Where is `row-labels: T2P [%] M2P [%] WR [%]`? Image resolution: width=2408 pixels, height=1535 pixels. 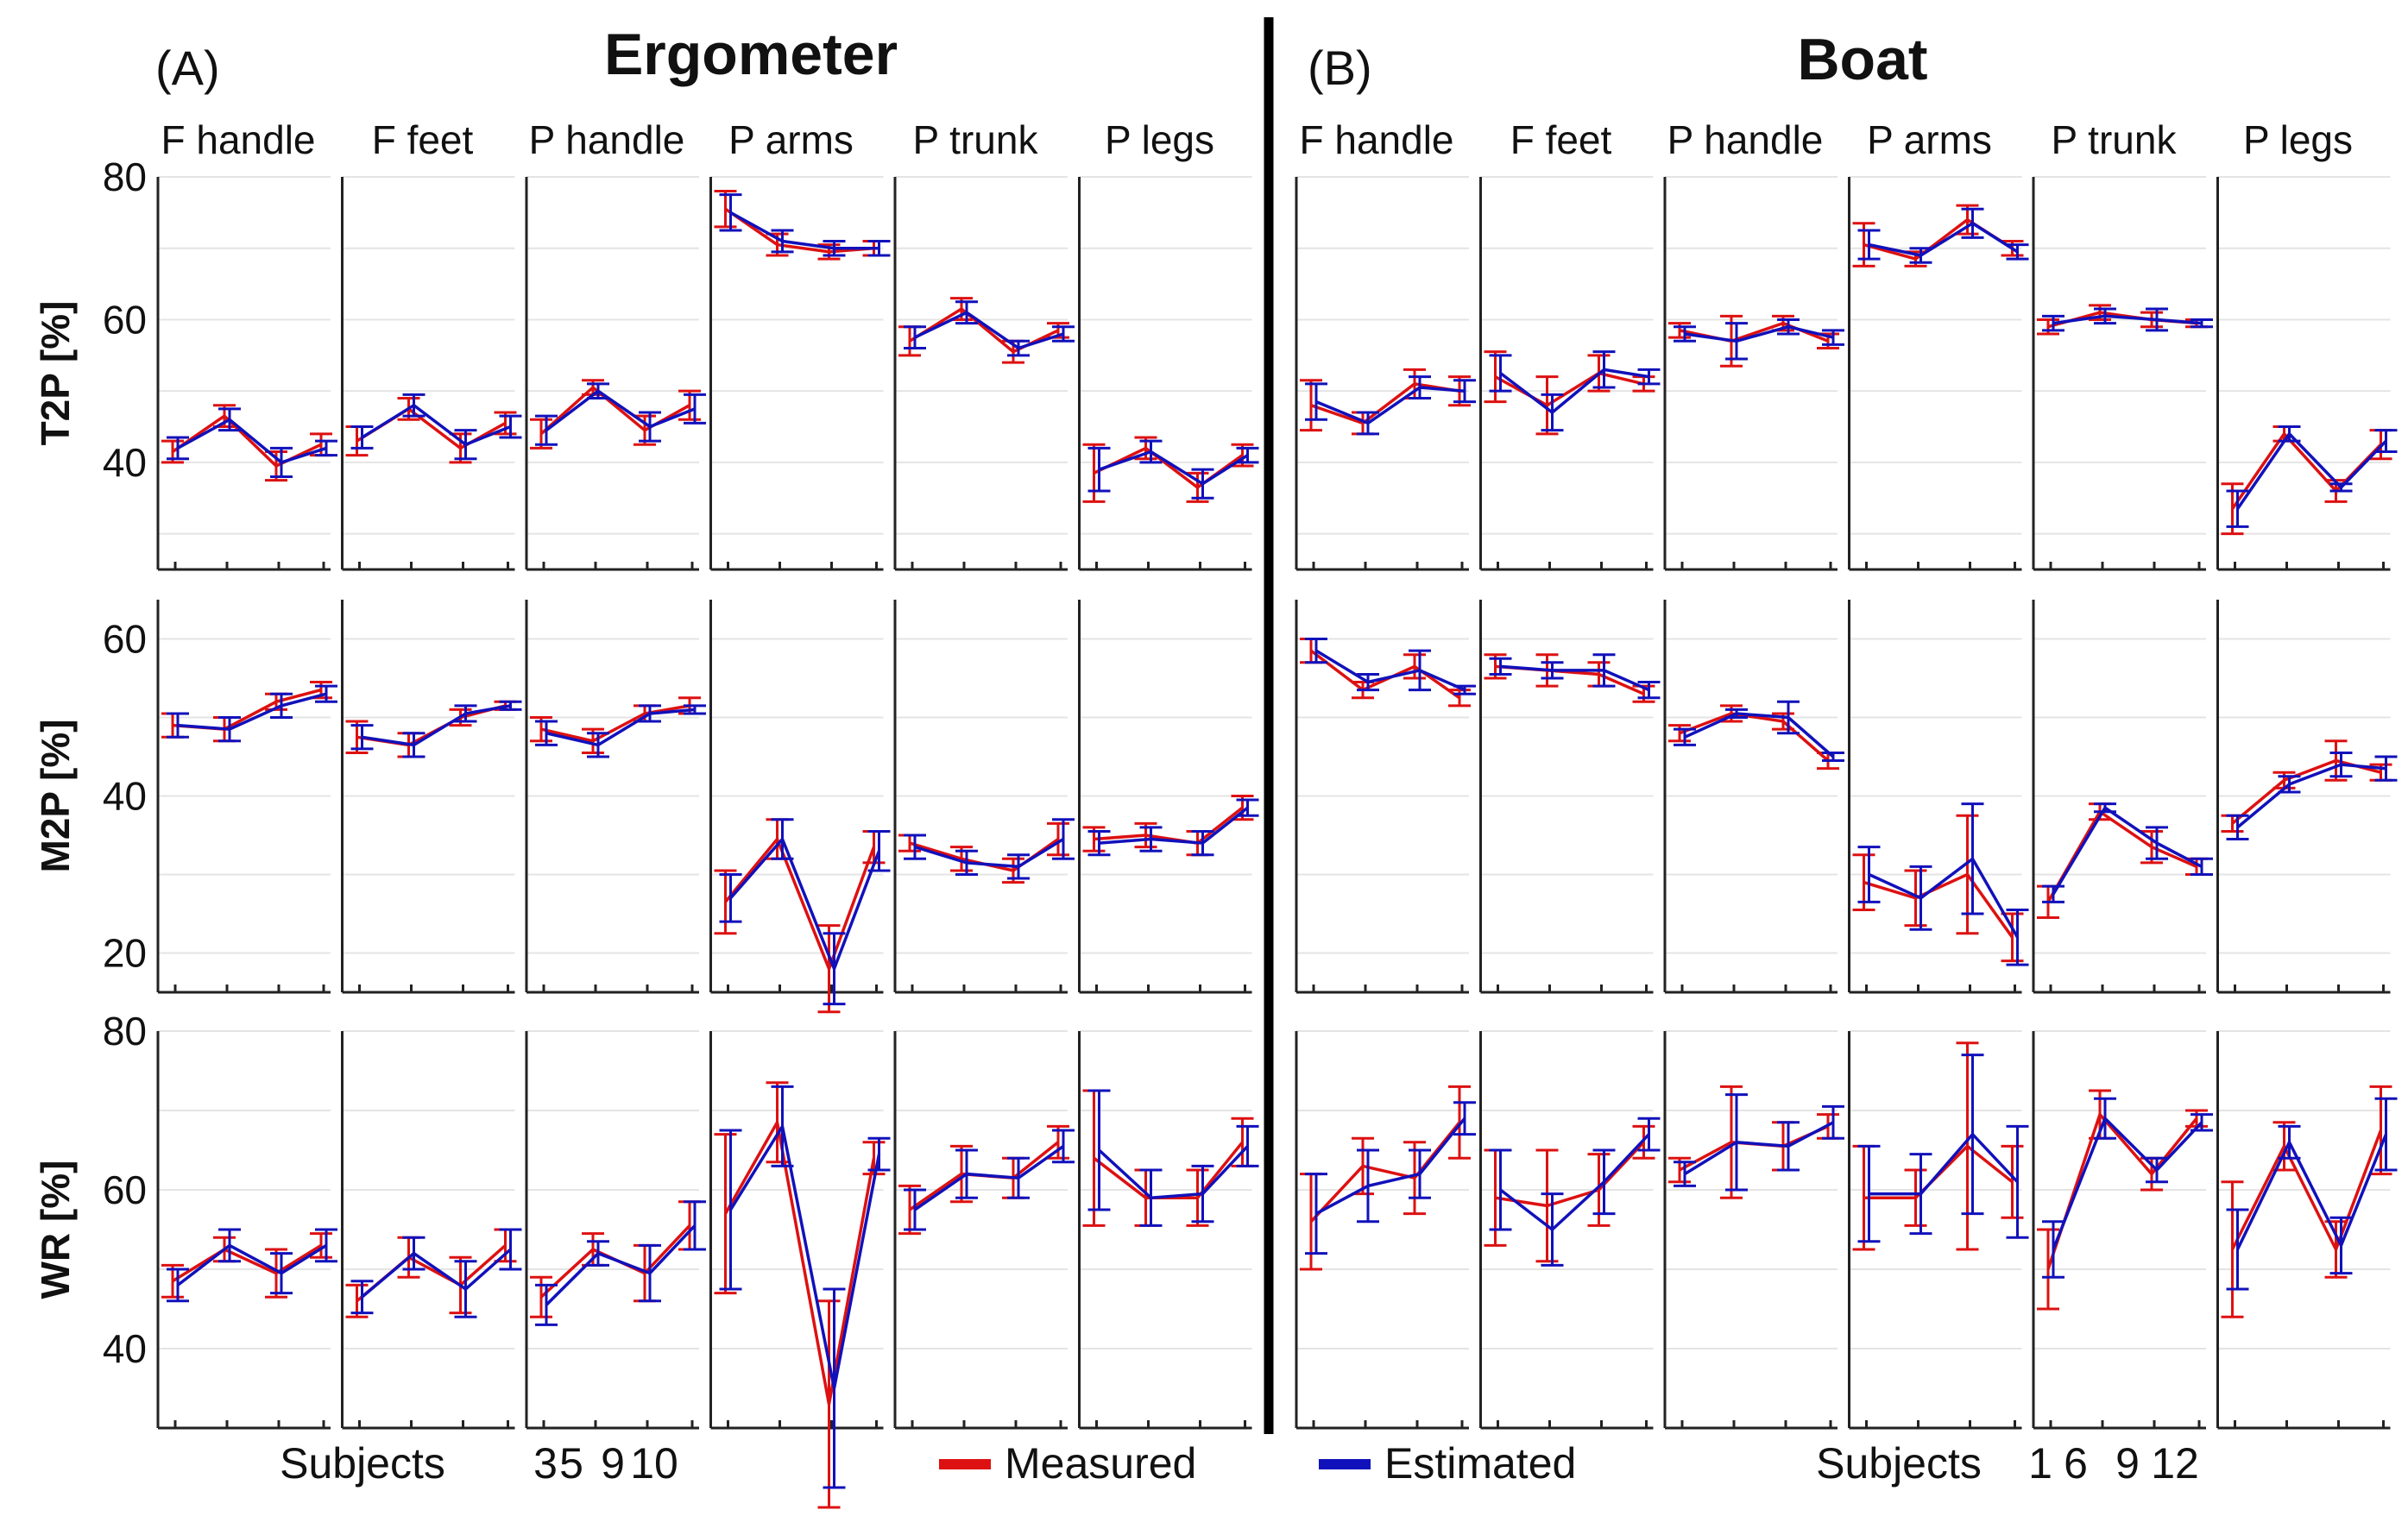 row-labels: T2P [%] M2P [%] WR [%] is located at coordinates (55, 800).